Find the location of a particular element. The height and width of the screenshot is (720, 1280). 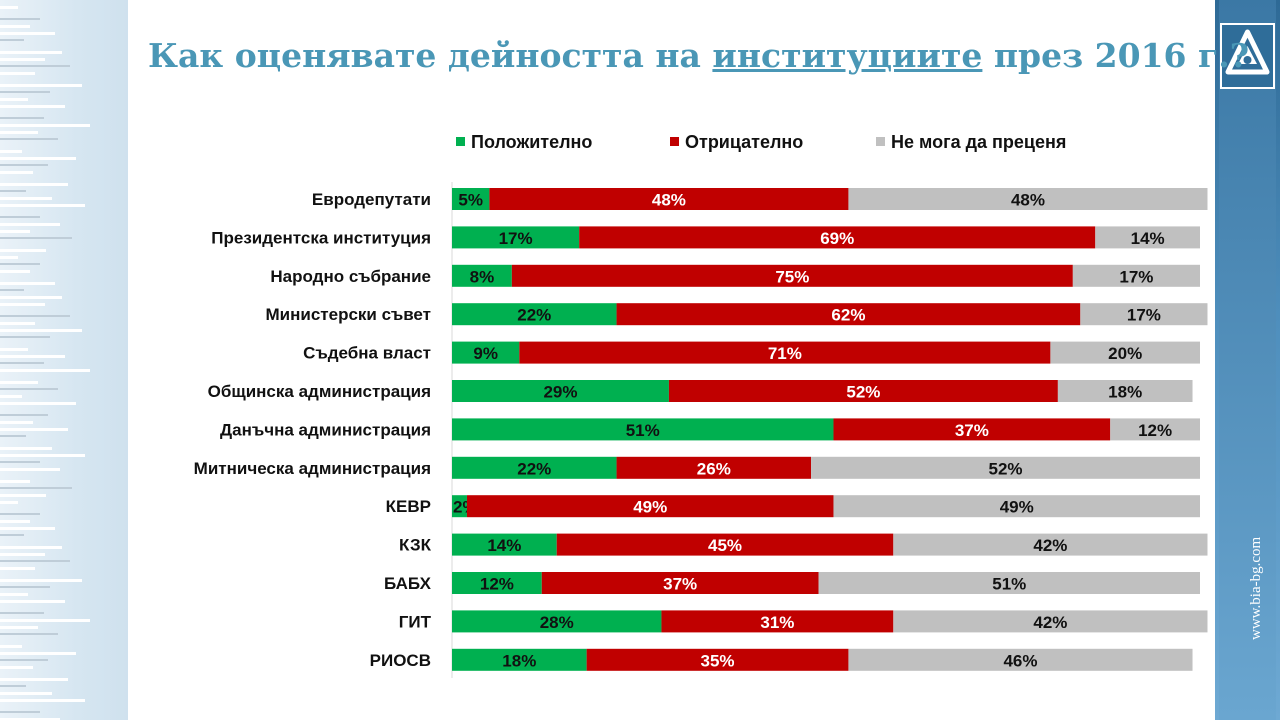

category-label: Митническа администрация is located at coordinates (312, 468).